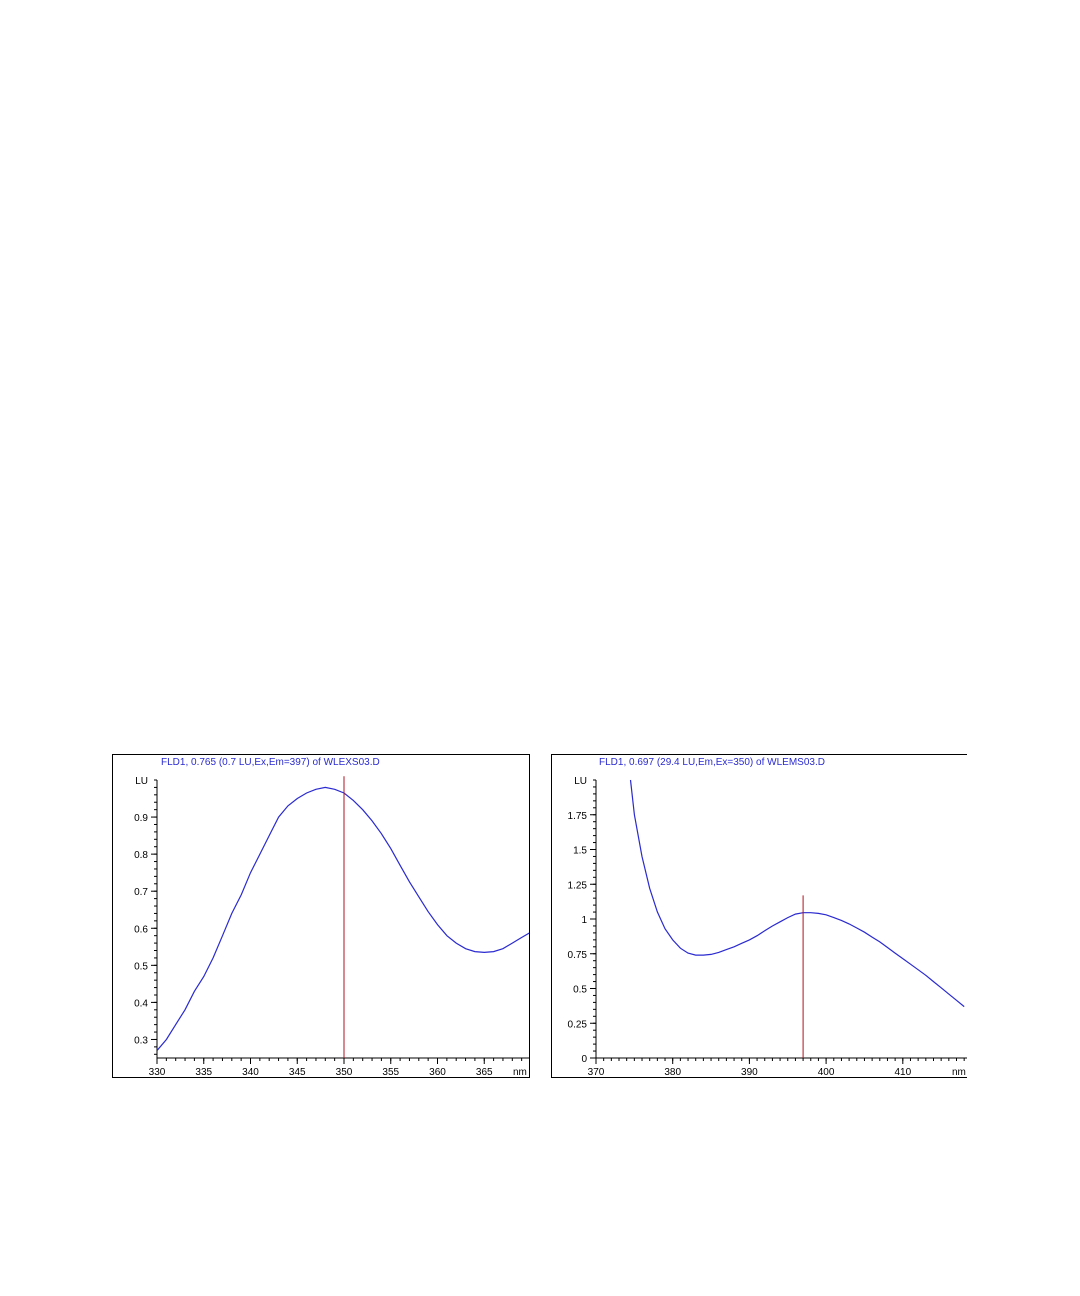 The width and height of the screenshot is (1080, 1296). Describe the element at coordinates (584, 1059) in the screenshot. I see `y-tick-label: 0` at that location.